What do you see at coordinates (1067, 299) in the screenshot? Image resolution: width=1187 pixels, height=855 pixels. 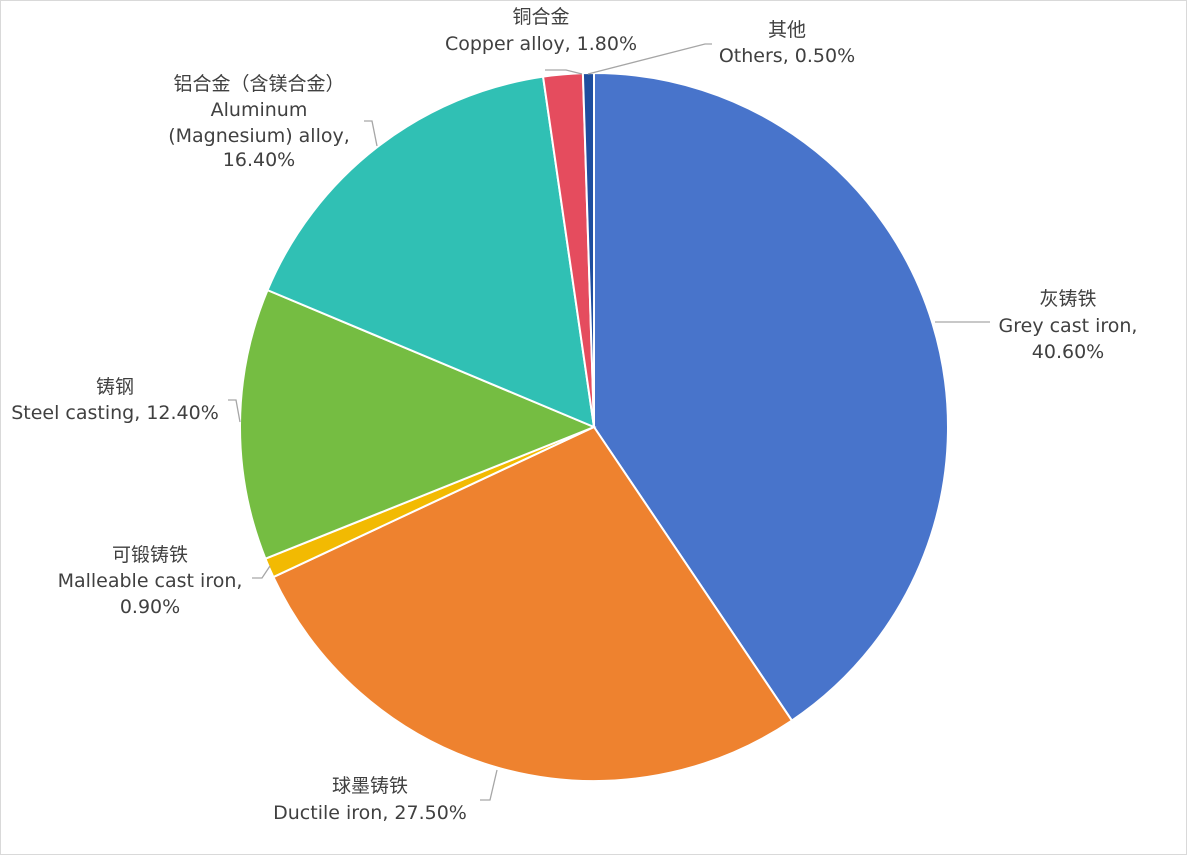 I see `data-label-grey-cast-iron-line-1: 灰铸铁` at bounding box center [1067, 299].